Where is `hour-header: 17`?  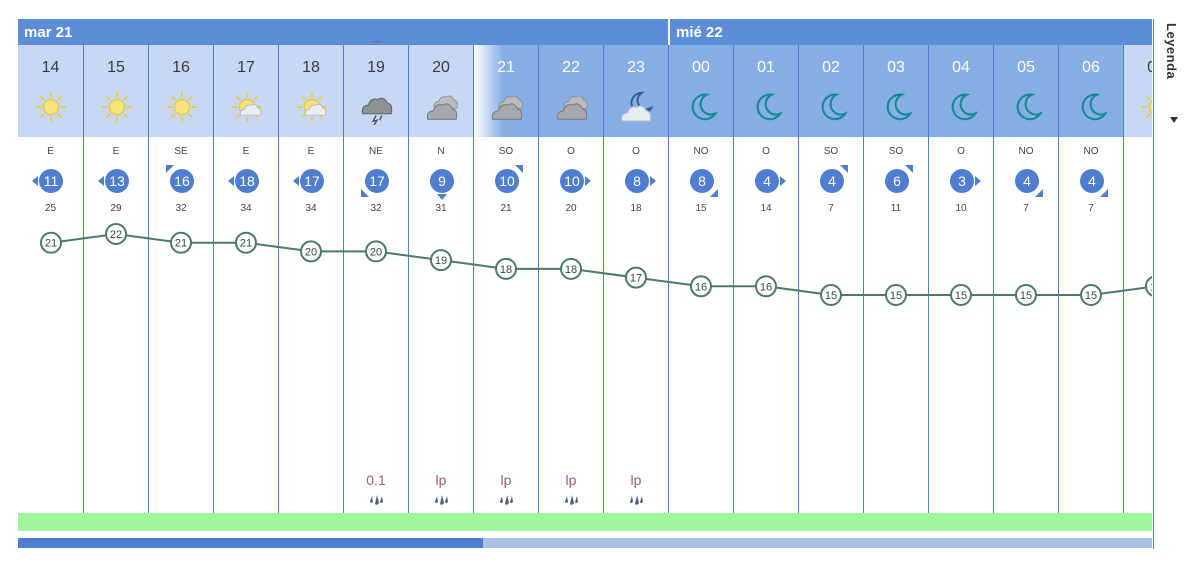
hour-header: 17 is located at coordinates (246, 91).